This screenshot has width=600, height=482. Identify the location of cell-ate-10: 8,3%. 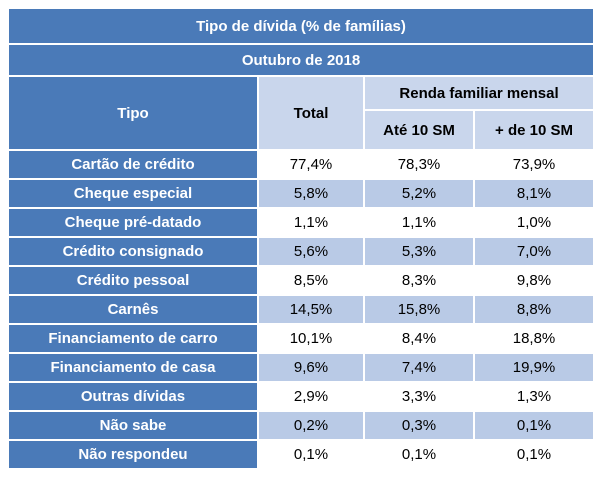
(419, 280).